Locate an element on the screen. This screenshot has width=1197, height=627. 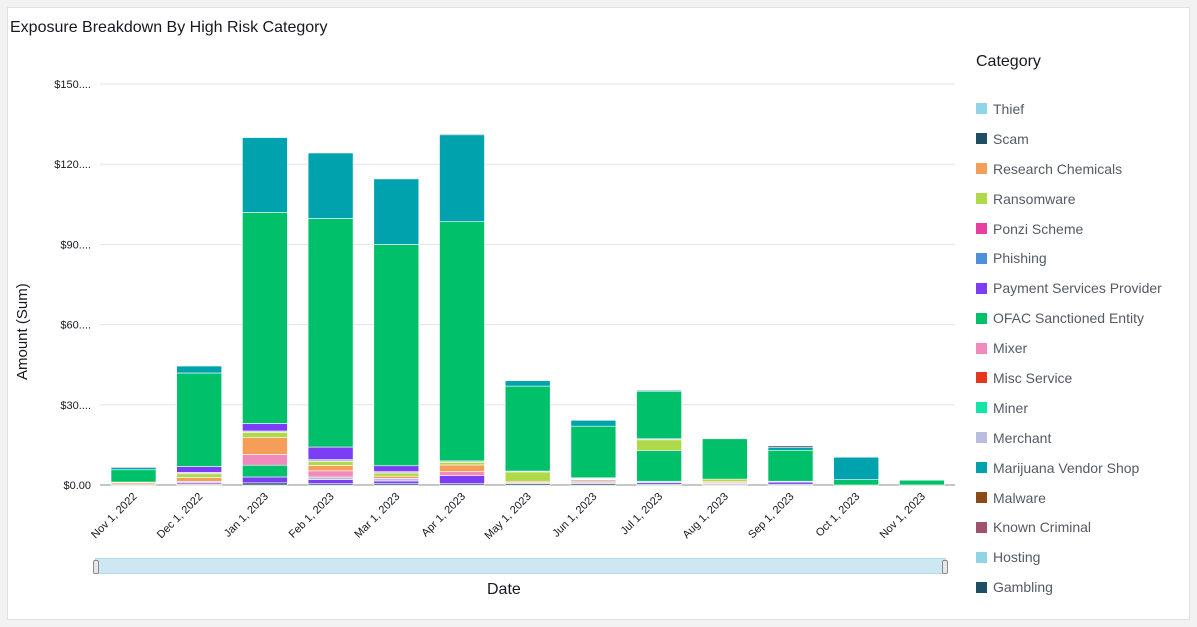
date-range-scrollbar is located at coordinates (520, 566).